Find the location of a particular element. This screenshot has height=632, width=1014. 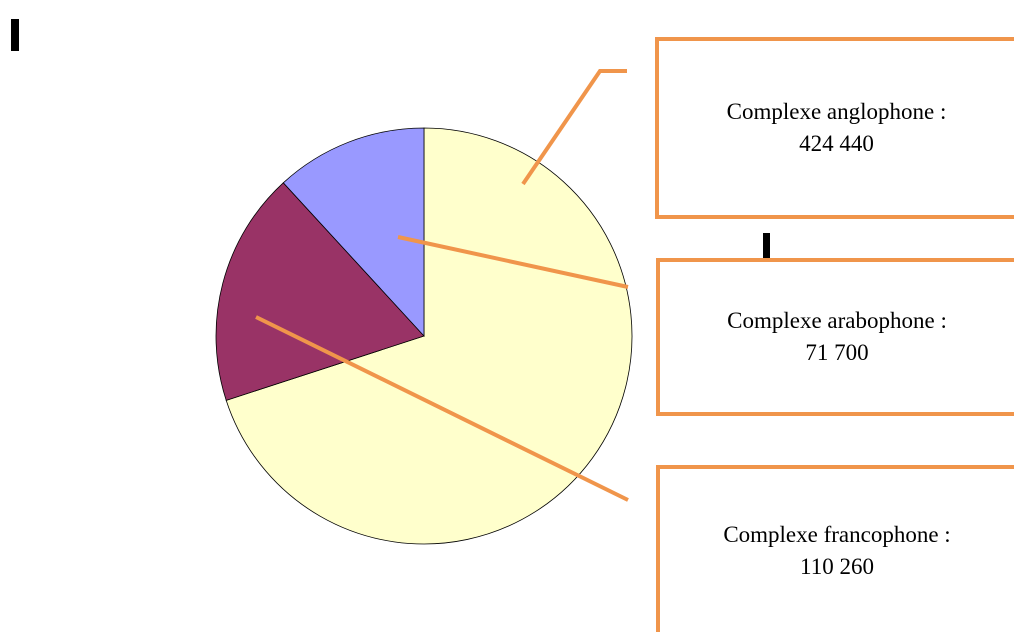

callout-anglophone-label: Complexe anglophone : is located at coordinates (837, 112).